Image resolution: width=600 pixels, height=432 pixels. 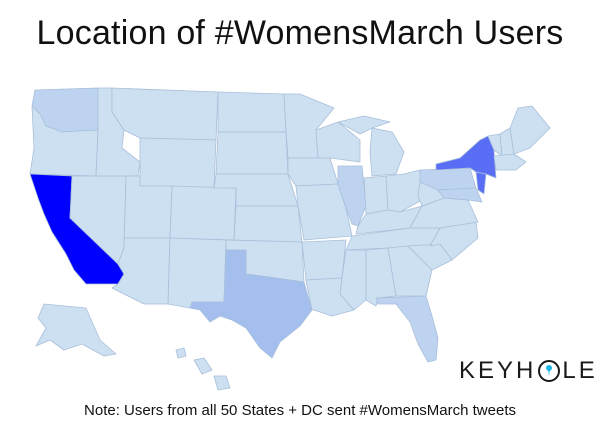 I want to click on state-new-york, so click(x=466, y=157).